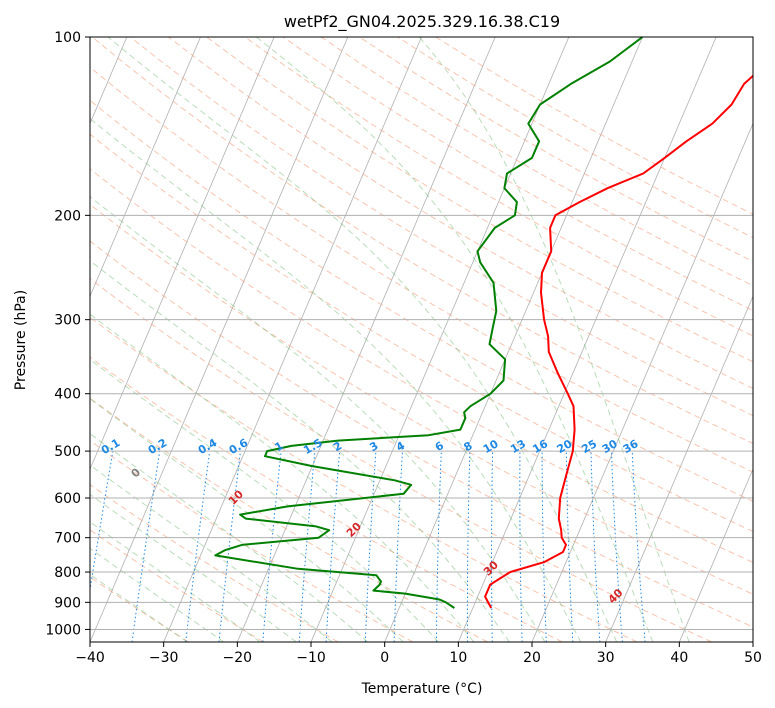 This screenshot has width=775, height=708. I want to click on x-tick-label: 40, so click(679, 658).